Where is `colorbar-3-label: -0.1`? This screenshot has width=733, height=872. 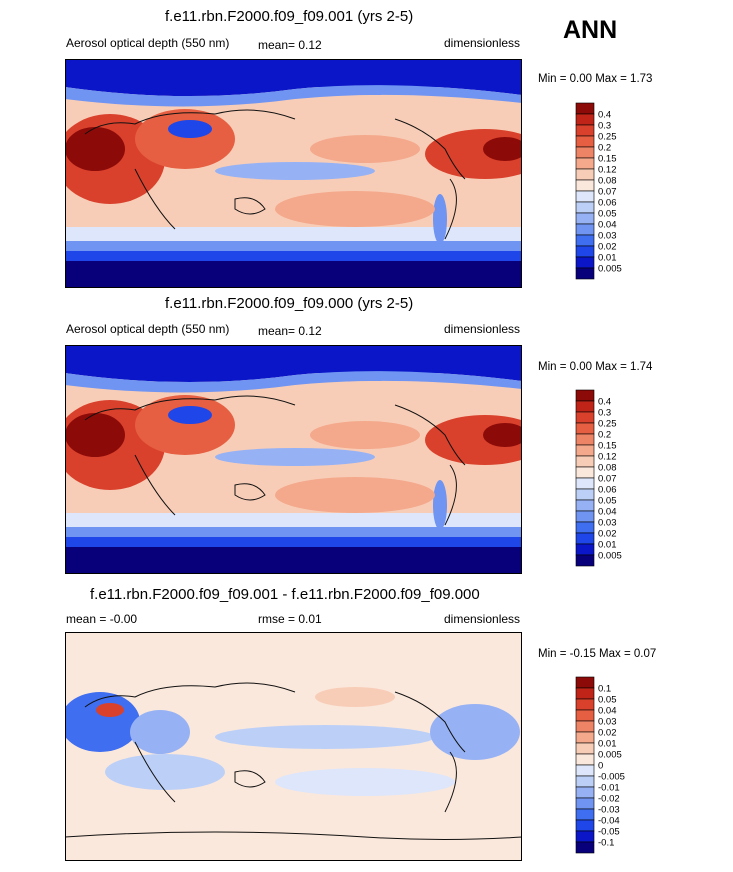 colorbar-3-label: -0.1 is located at coordinates (606, 843).